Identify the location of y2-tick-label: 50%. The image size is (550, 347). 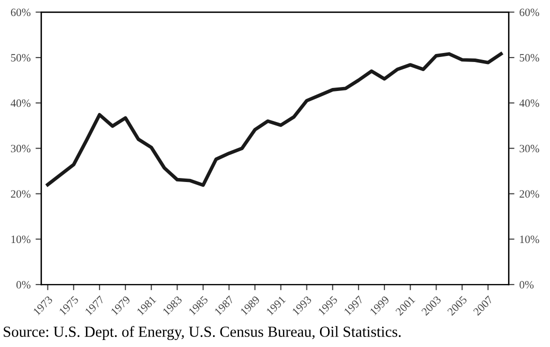
(530, 58).